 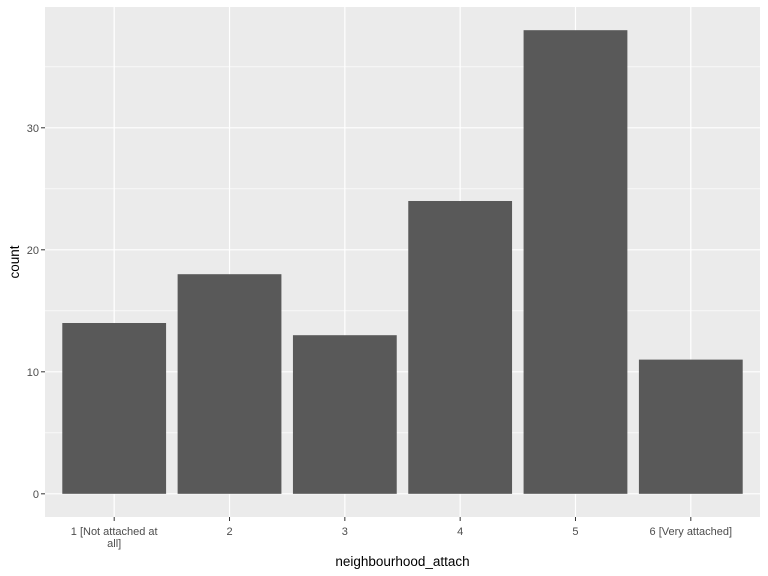 What do you see at coordinates (114, 538) in the screenshot?
I see `x-tick-label: 1 [Not attached at all]` at bounding box center [114, 538].